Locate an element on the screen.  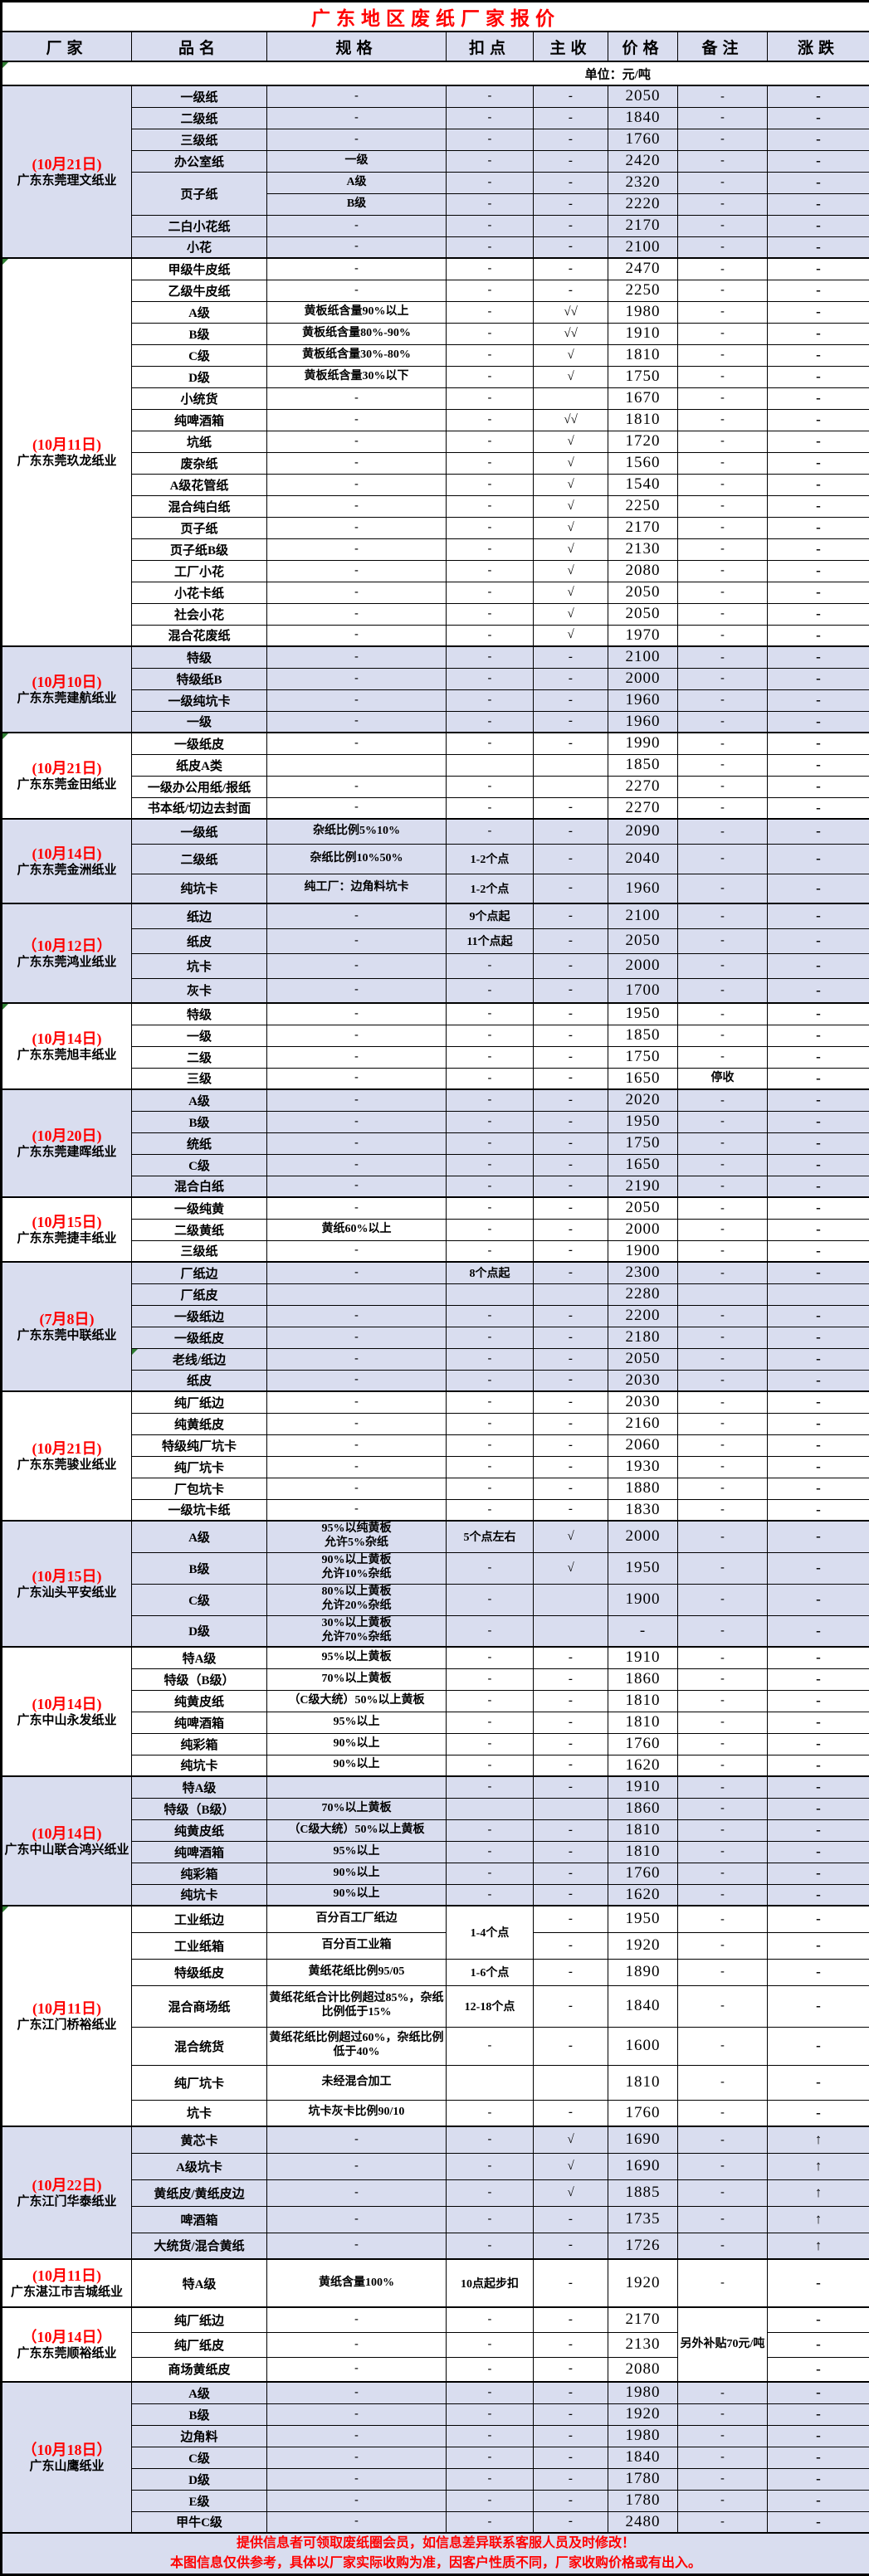
product-name-cell: C级 is located at coordinates (200, 2457).